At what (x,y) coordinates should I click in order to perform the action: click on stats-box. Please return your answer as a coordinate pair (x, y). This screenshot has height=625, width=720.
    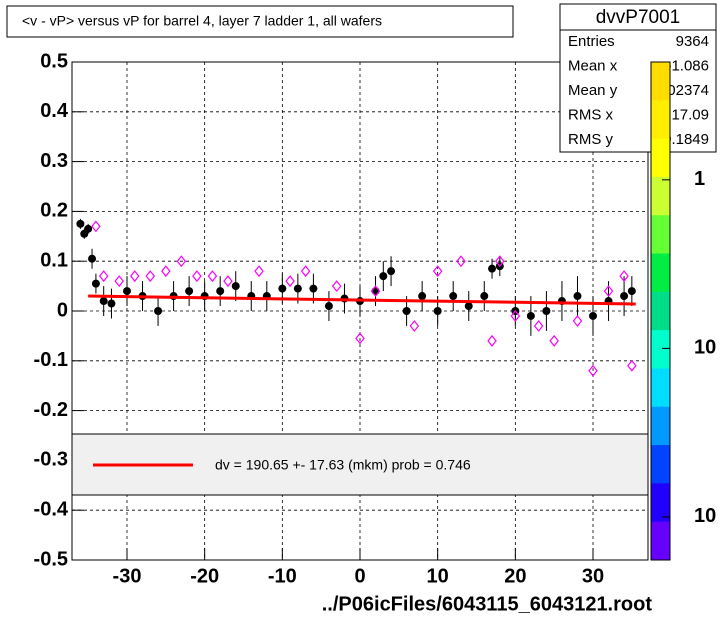
    Looking at the image, I should click on (638, 78).